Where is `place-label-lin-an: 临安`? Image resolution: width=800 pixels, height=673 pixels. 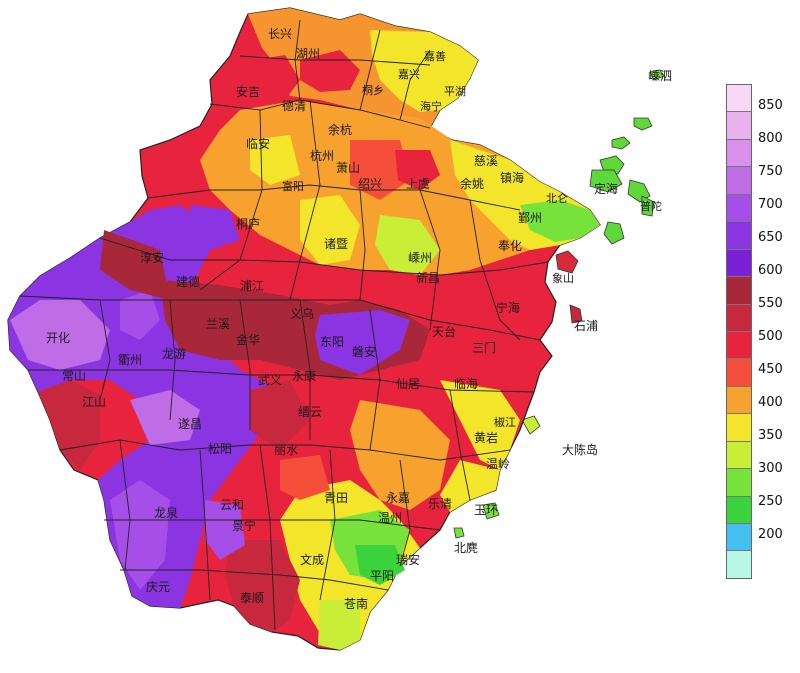
place-label-lin-an: 临安 is located at coordinates (258, 143).